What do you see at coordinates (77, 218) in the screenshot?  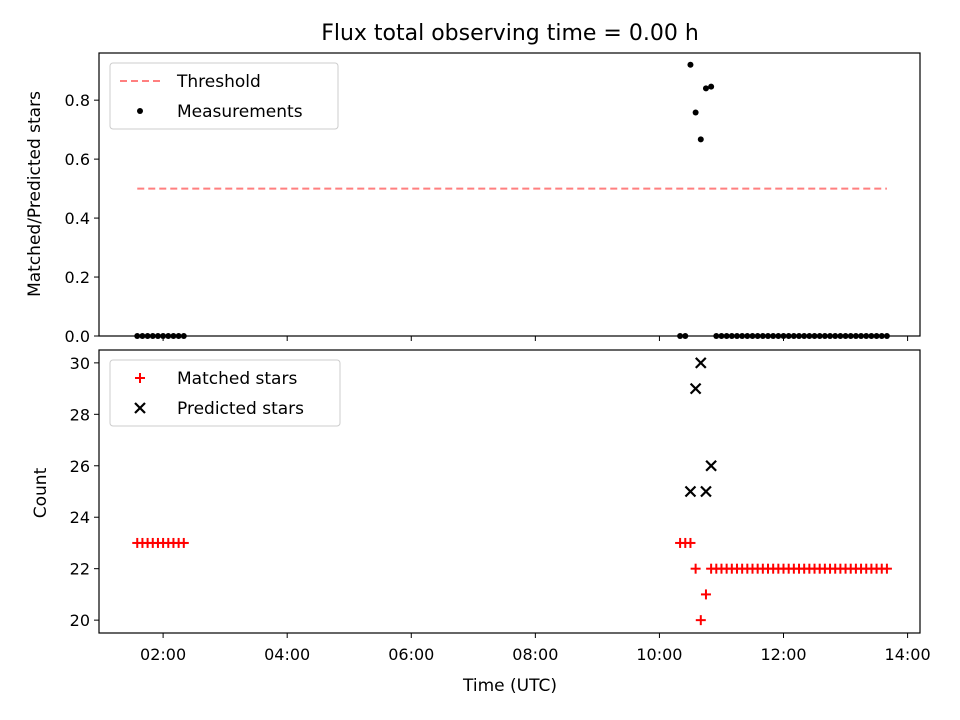 I see `y-tick-label: 0.4` at bounding box center [77, 218].